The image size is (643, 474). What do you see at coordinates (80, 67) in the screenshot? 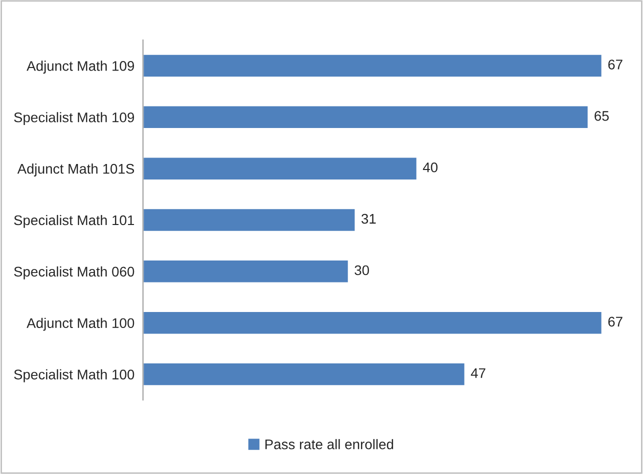
I see `y-tick-label: Adjunct Math 109` at bounding box center [80, 67].